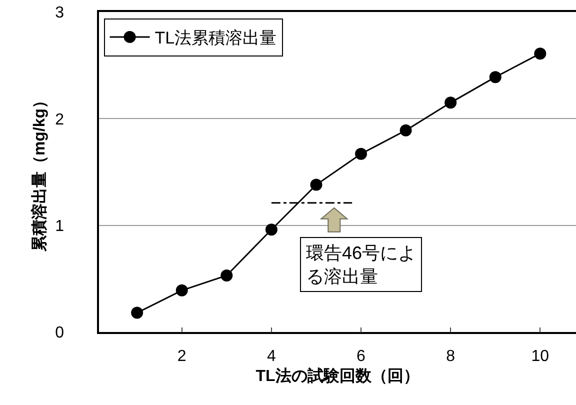  What do you see at coordinates (39, 172) in the screenshot?
I see `y-axis-title: 累積溶出量（mg/kg）` at bounding box center [39, 172].